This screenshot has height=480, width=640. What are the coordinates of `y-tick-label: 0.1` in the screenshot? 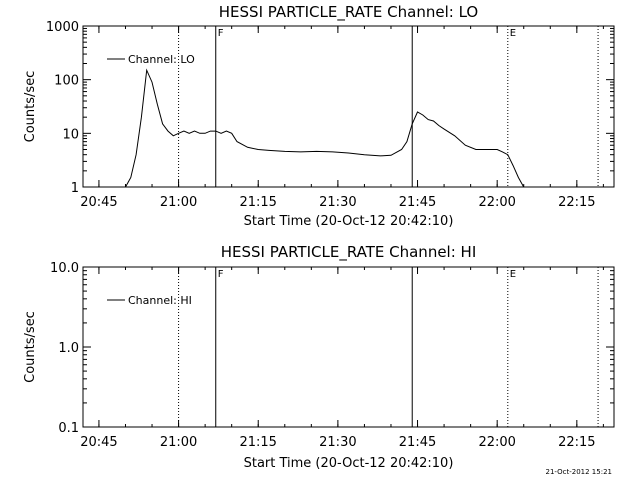 It's located at (68, 428).